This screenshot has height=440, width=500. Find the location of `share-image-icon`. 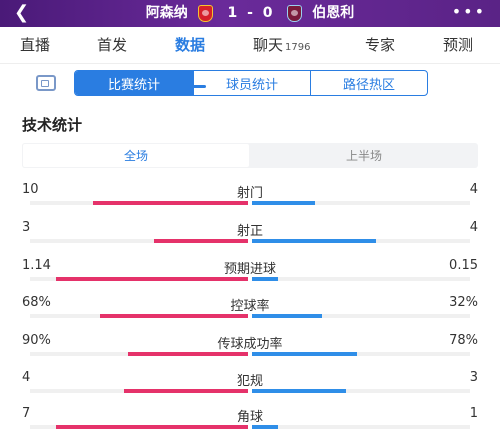

share-image-icon is located at coordinates (46, 83).